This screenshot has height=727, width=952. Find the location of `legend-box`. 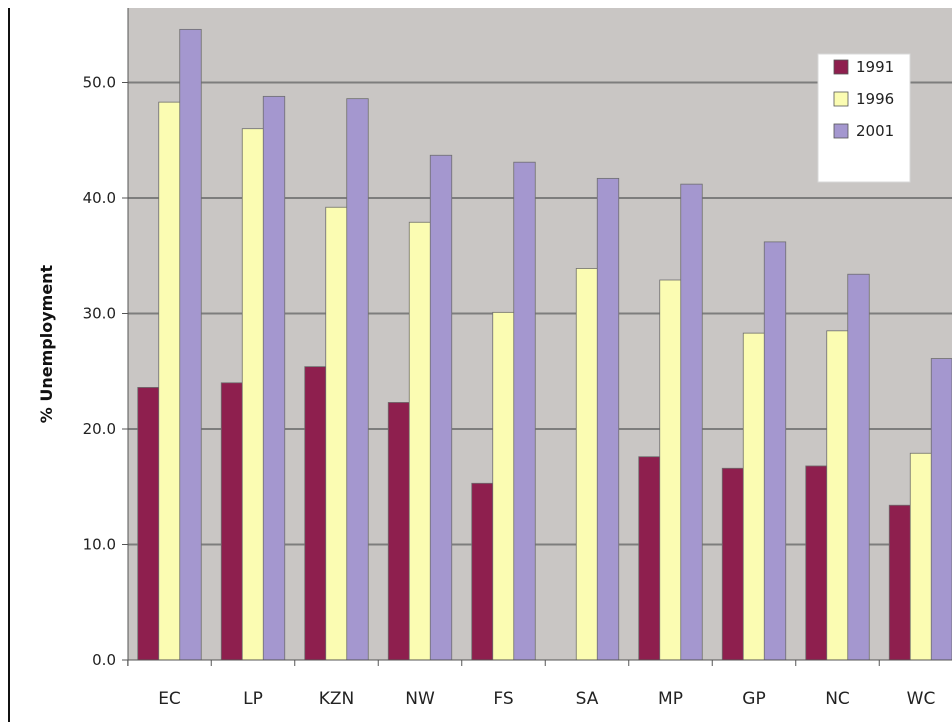

legend-box is located at coordinates (864, 118).